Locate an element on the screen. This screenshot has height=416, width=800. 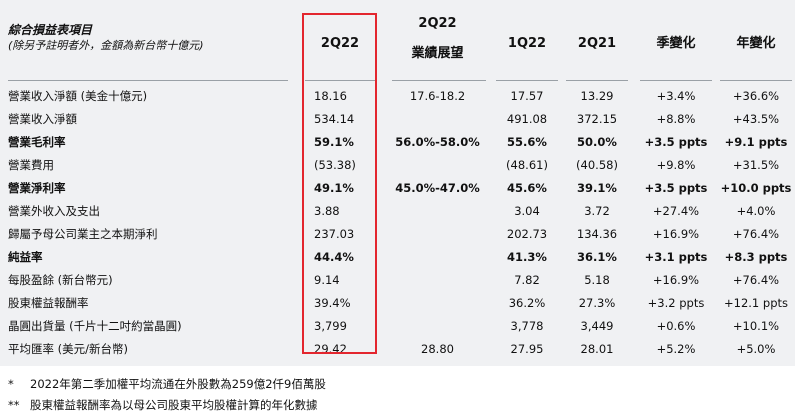
table-row: 營業費用 (53.38) (48.61) (40.58) +9.8% +31.5% is located at coordinates (397, 165).